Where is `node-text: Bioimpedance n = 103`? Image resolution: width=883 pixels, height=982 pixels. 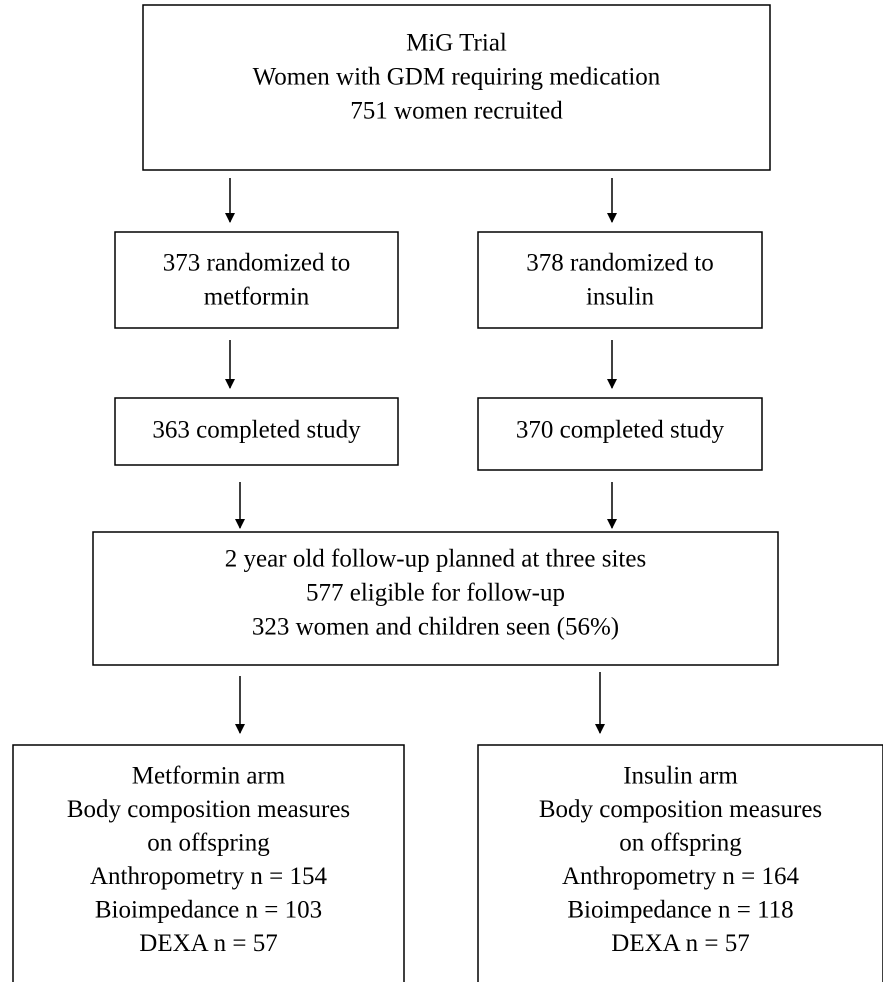
node-text: Bioimpedance n = 103 is located at coordinates (208, 910).